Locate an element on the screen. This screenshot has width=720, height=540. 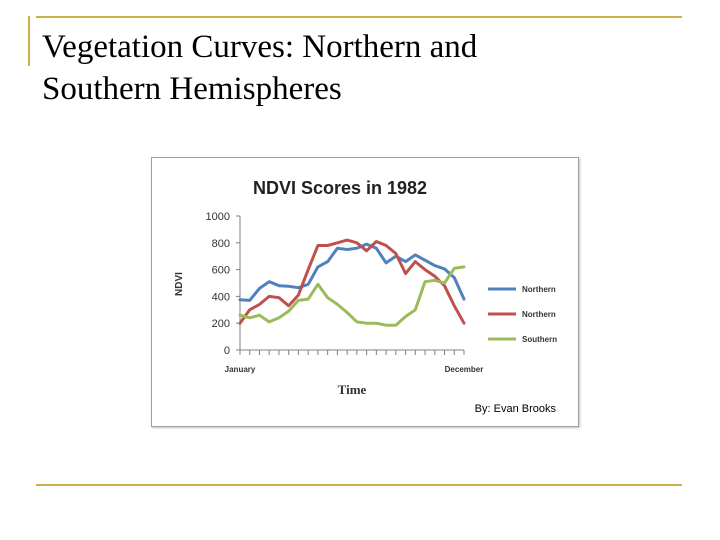
top-rule is located at coordinates (359, 17).